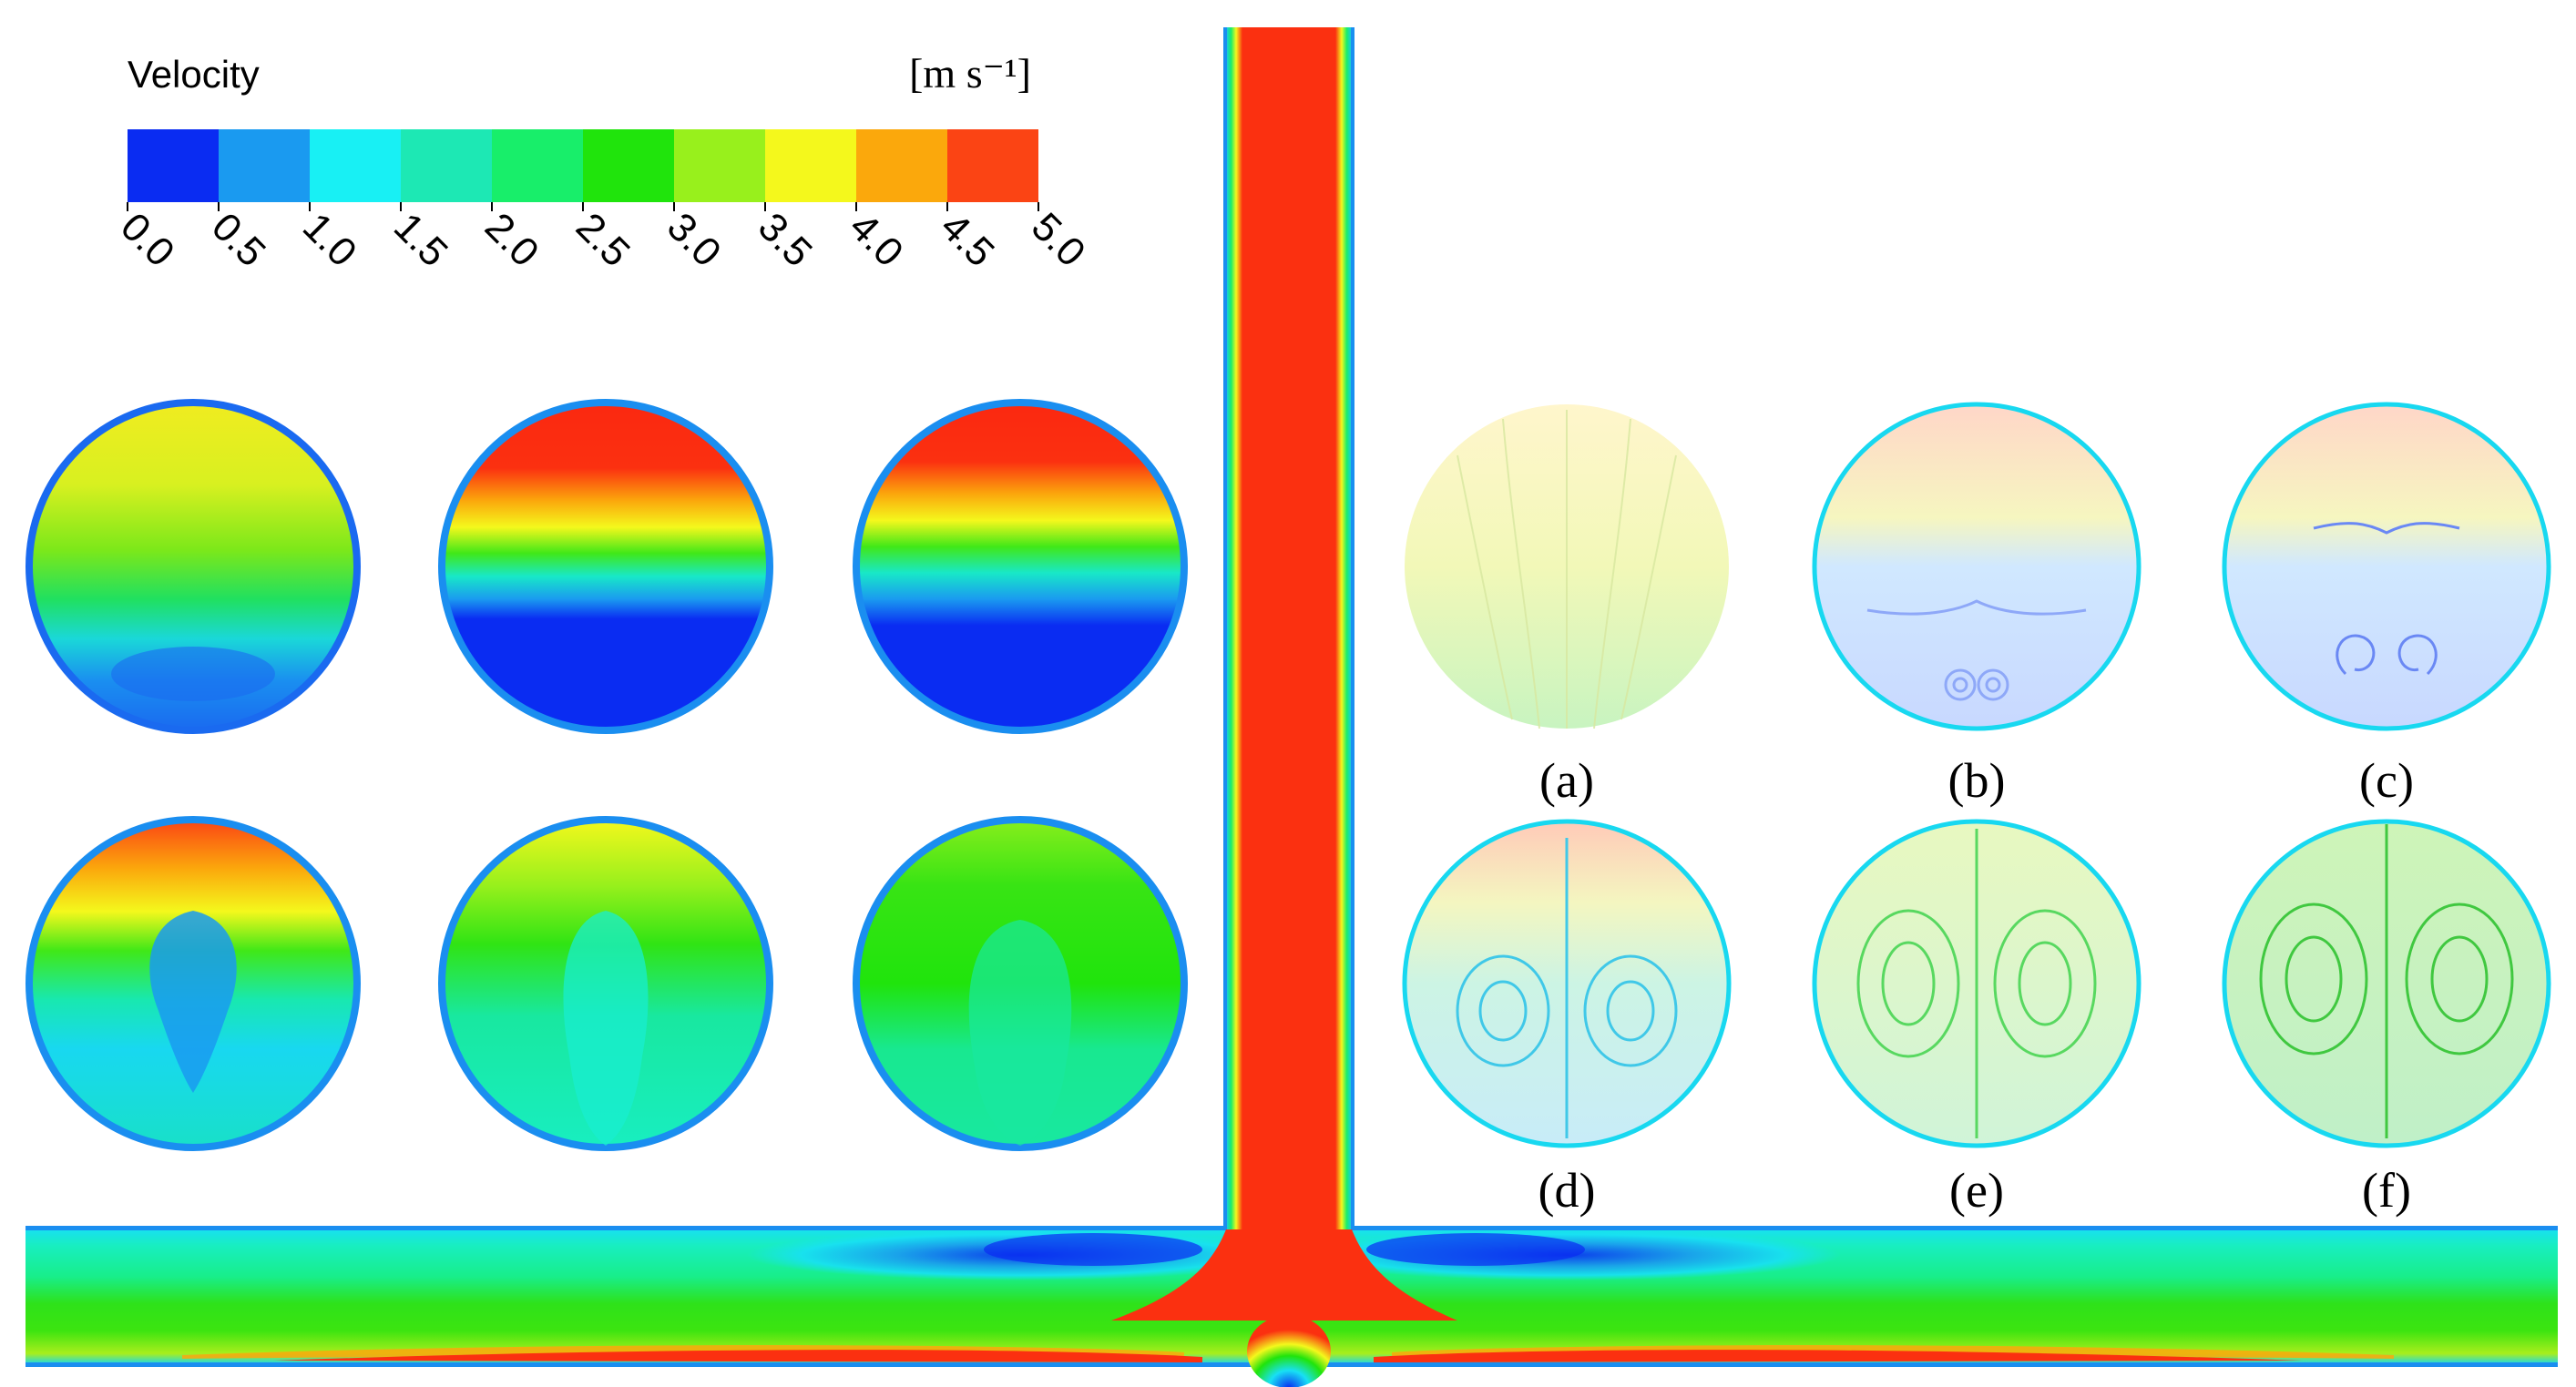  What do you see at coordinates (1977, 780) in the screenshot?
I see `panel-label-b: (b)` at bounding box center [1977, 780].